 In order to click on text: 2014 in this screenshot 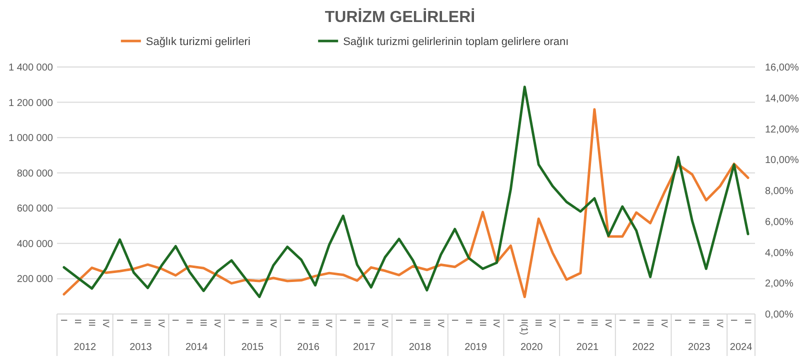, I will do `click(196, 347)`.